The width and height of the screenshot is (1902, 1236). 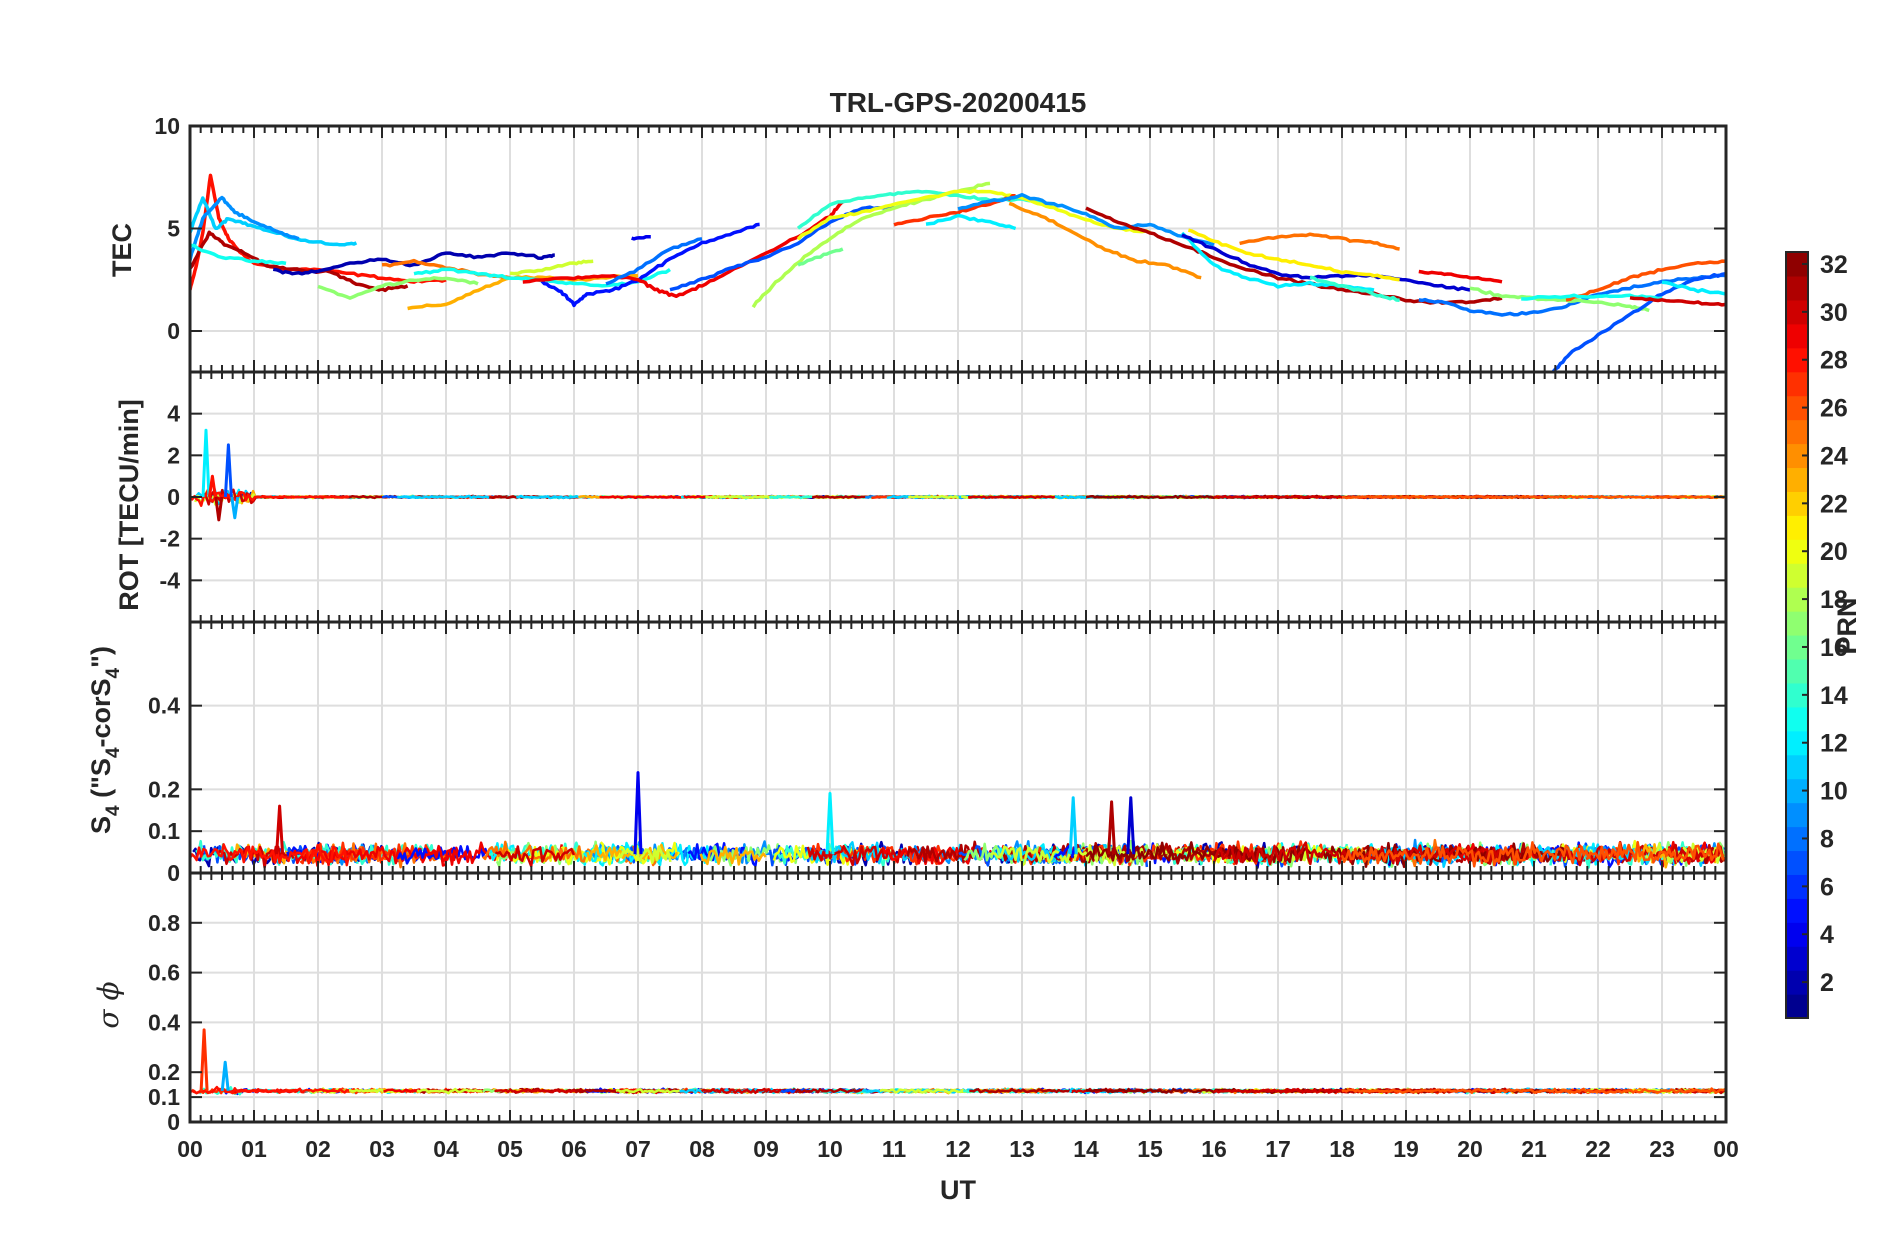 What do you see at coordinates (164, 1022) in the screenshot?
I see `sigma-y-tick-label: 0.4` at bounding box center [164, 1022].